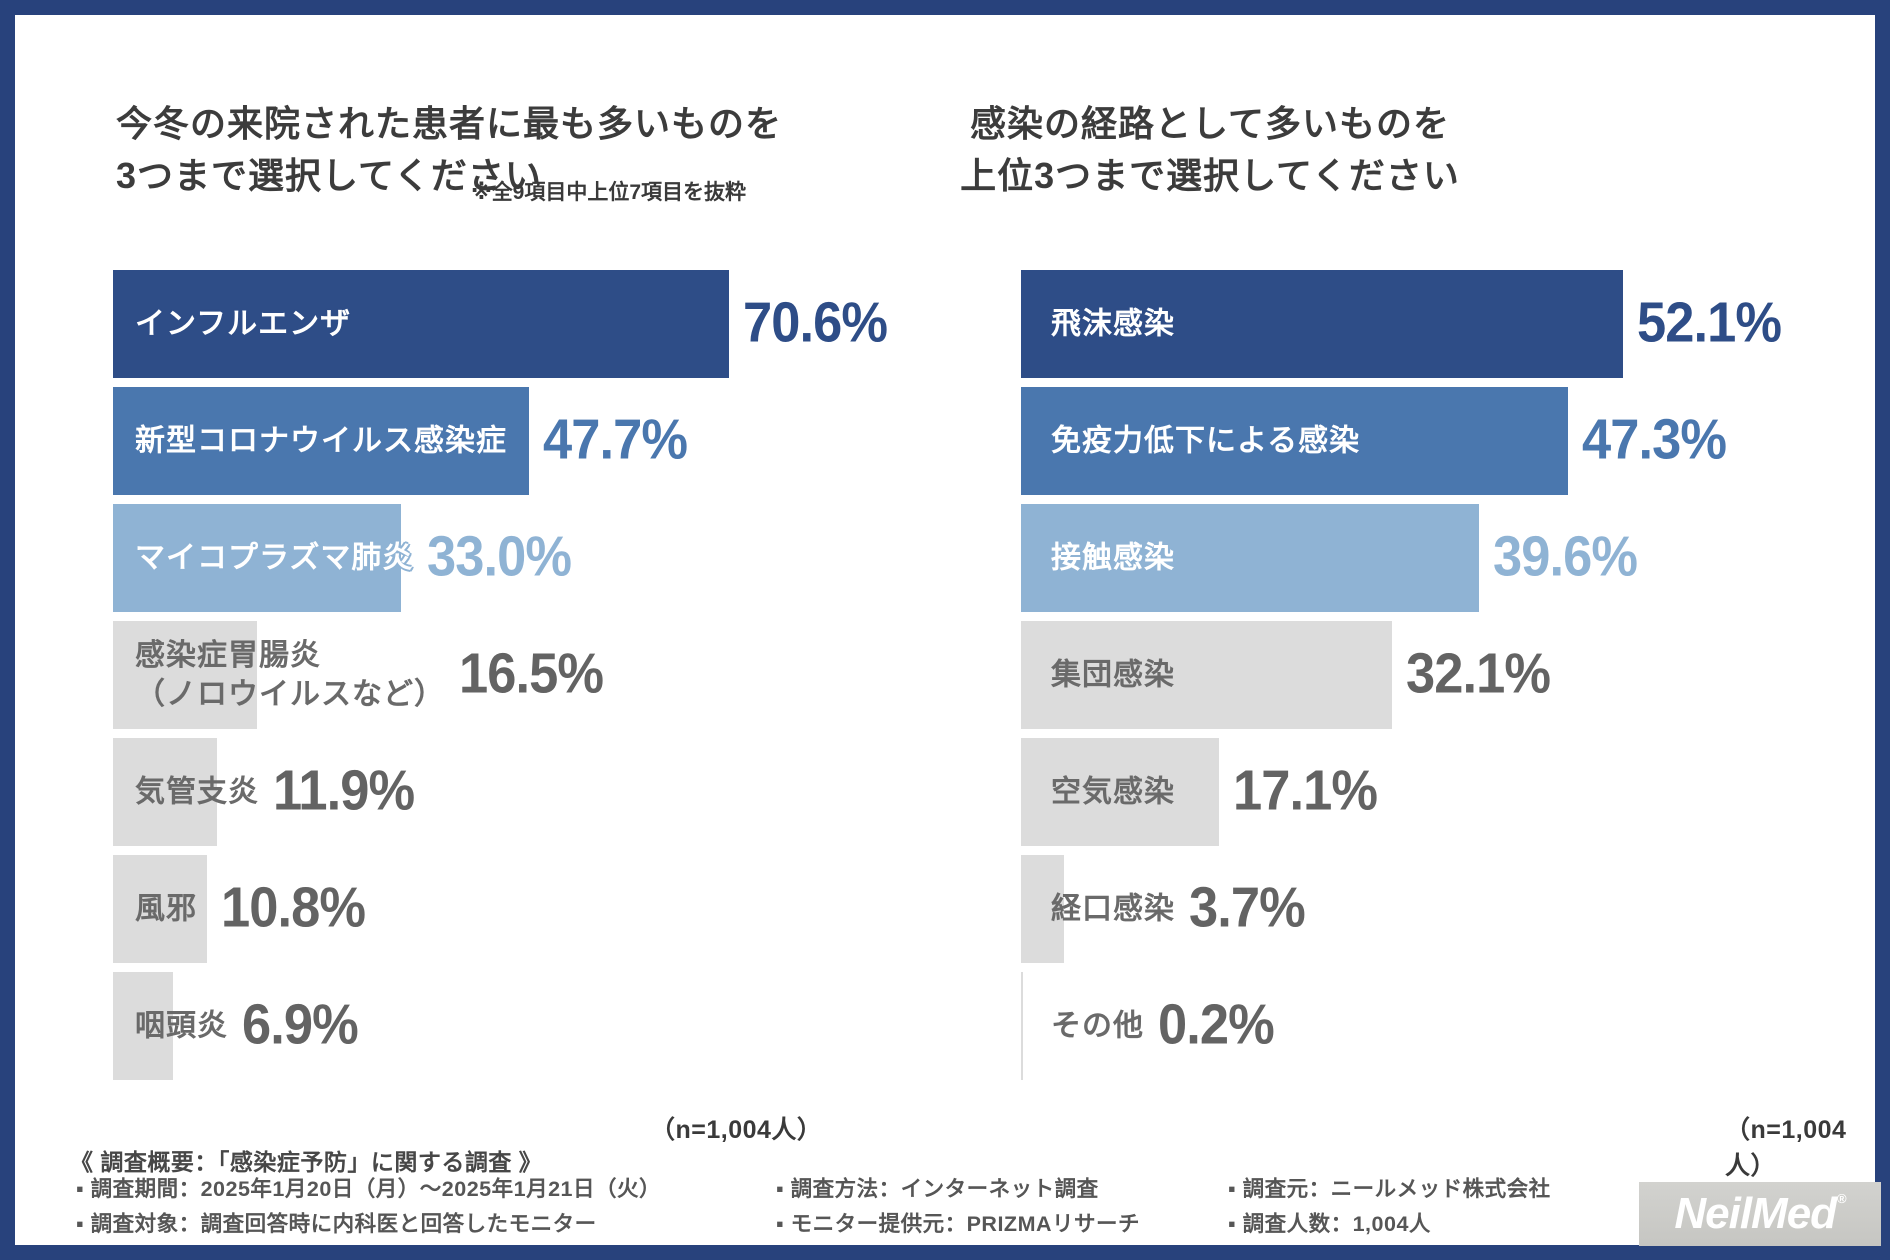 This screenshot has width=1890, height=1260. What do you see at coordinates (306, 1162) in the screenshot?
I see `survey-overview-heading: 《 調査概要：「感染症予防」に関する調査 》` at bounding box center [306, 1162].